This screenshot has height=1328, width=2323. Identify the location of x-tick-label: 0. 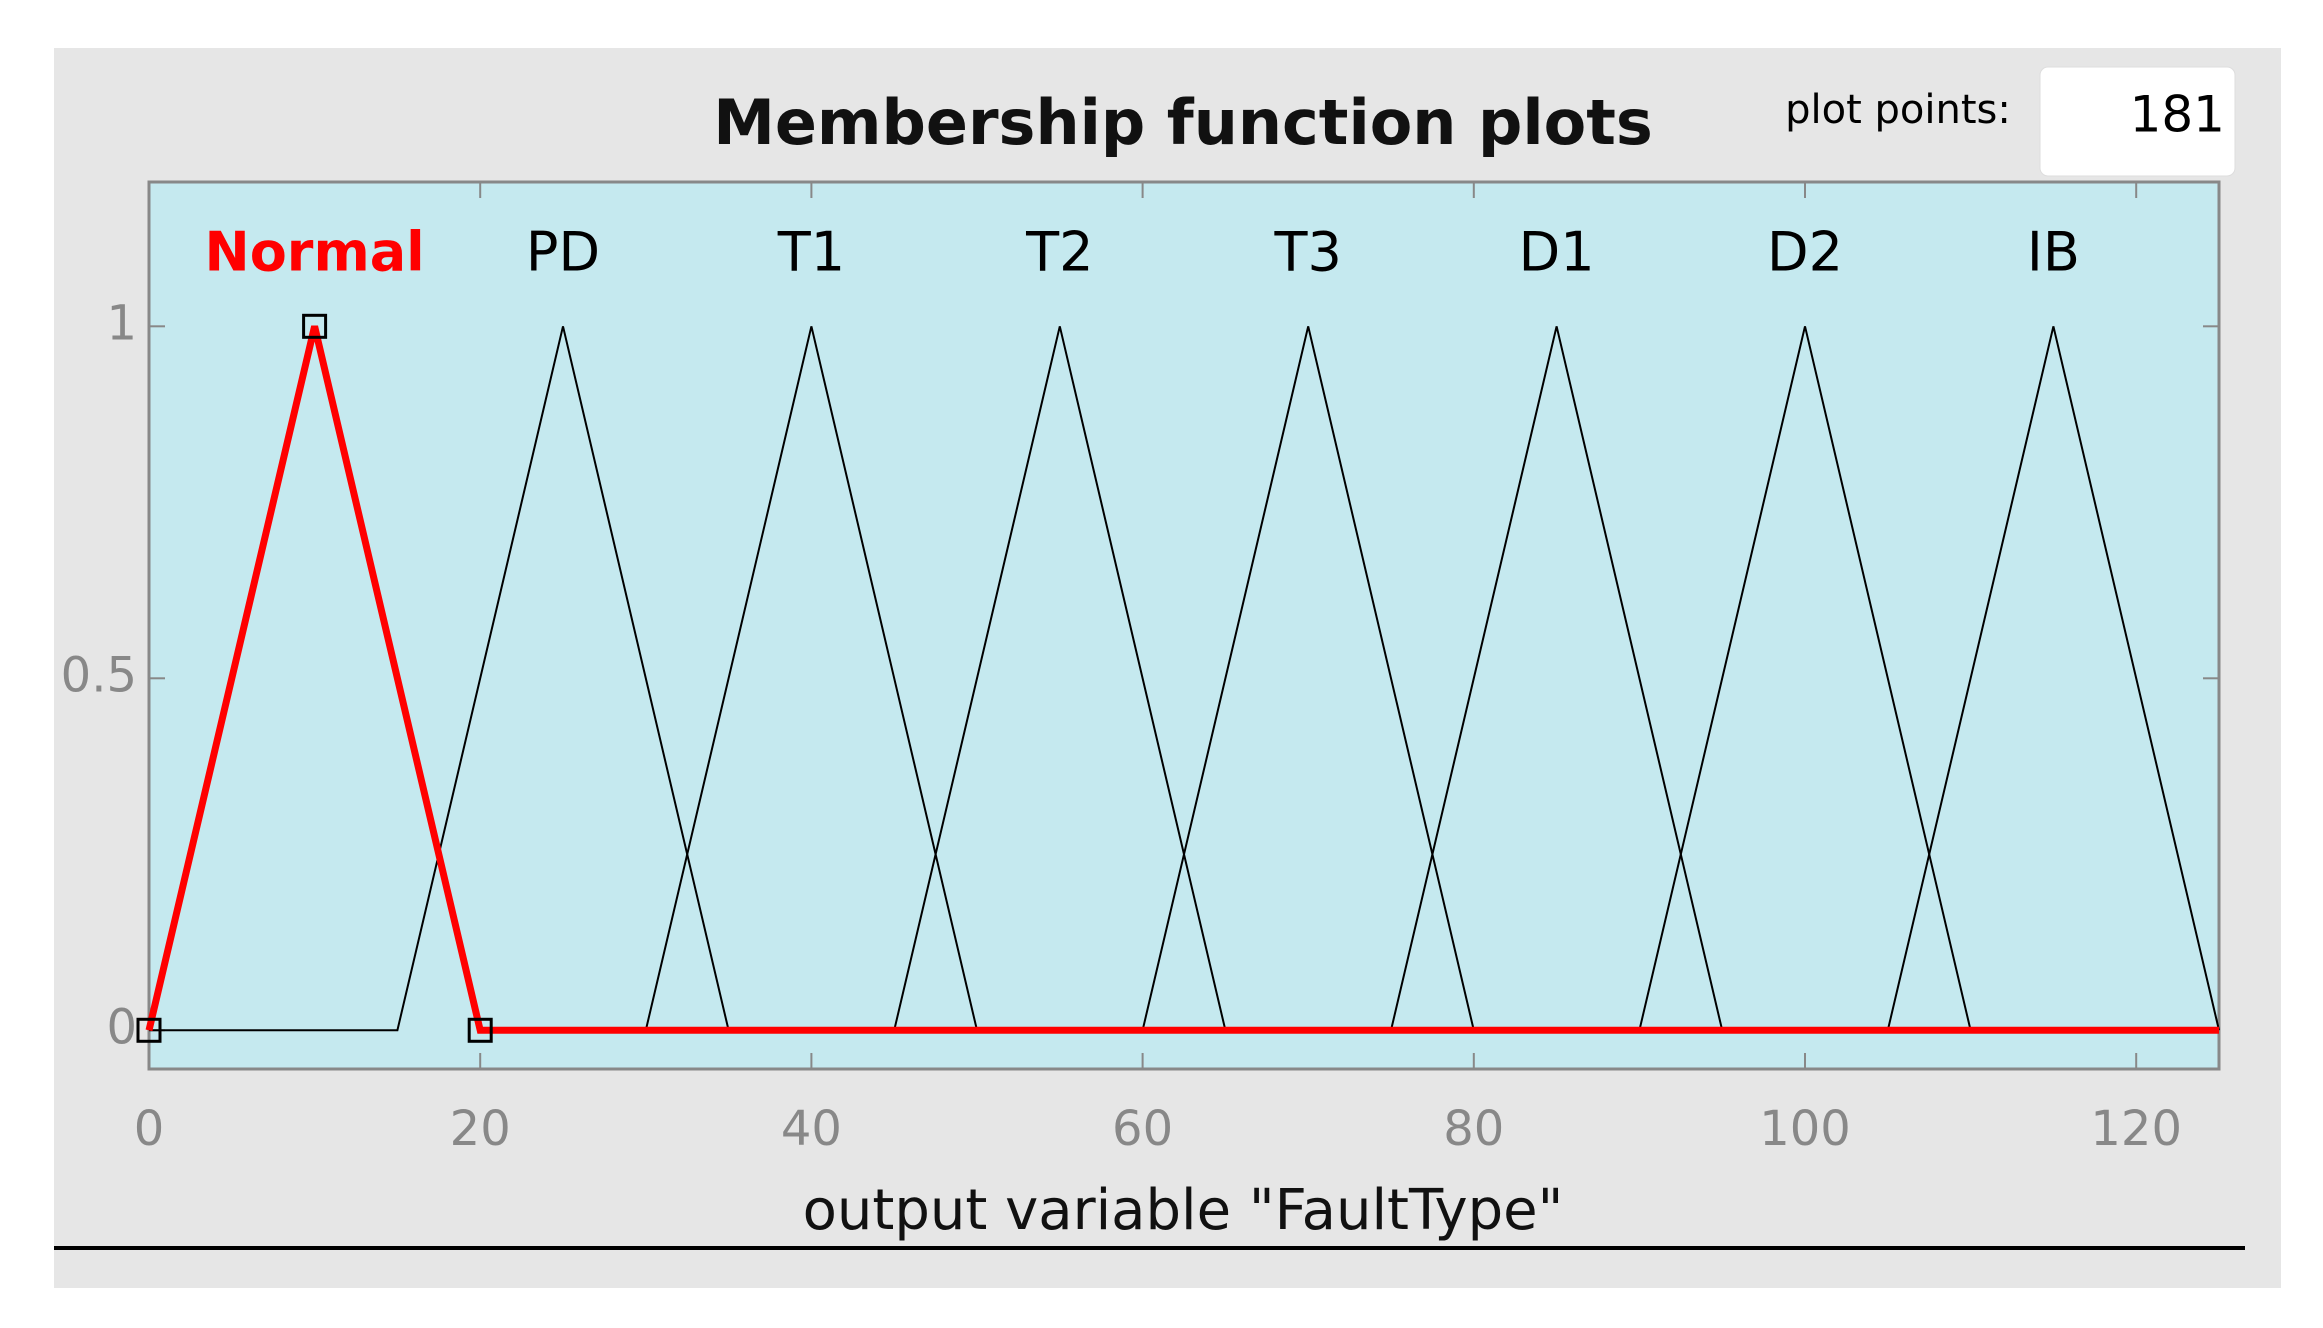
(149, 1129).